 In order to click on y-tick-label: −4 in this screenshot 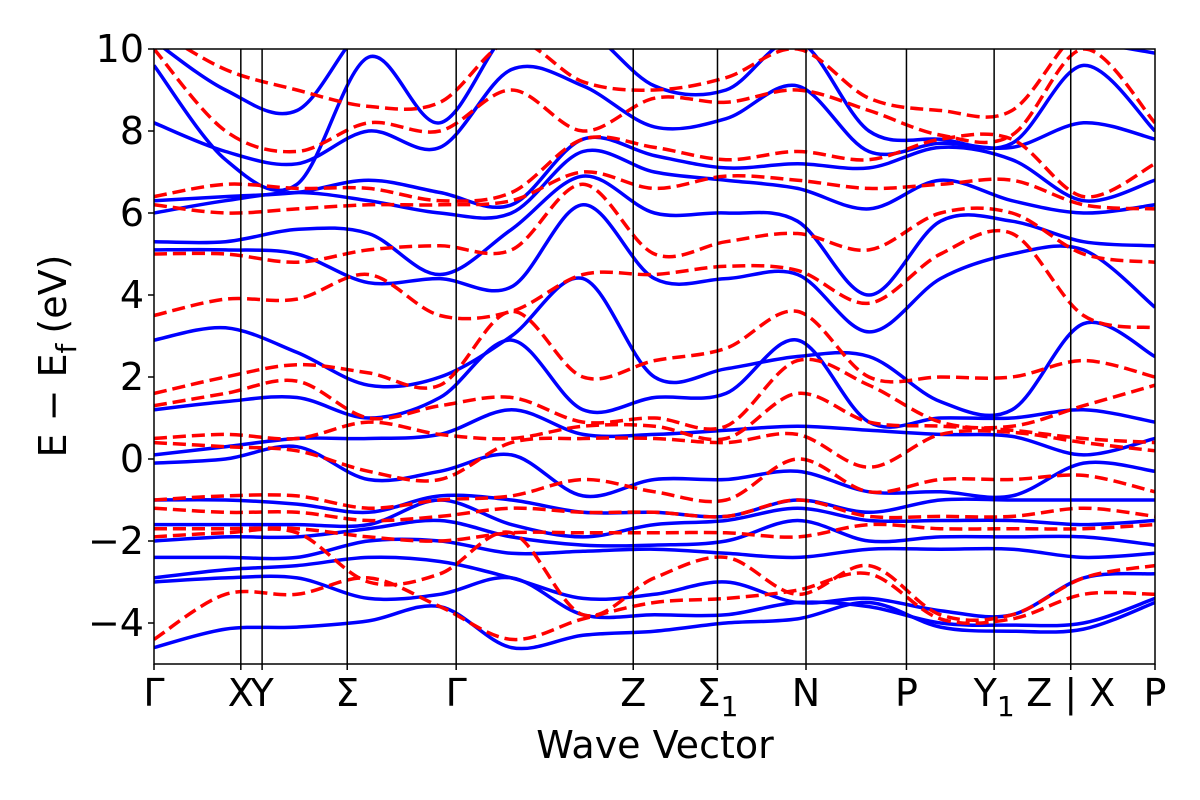, I will do `click(116, 623)`.